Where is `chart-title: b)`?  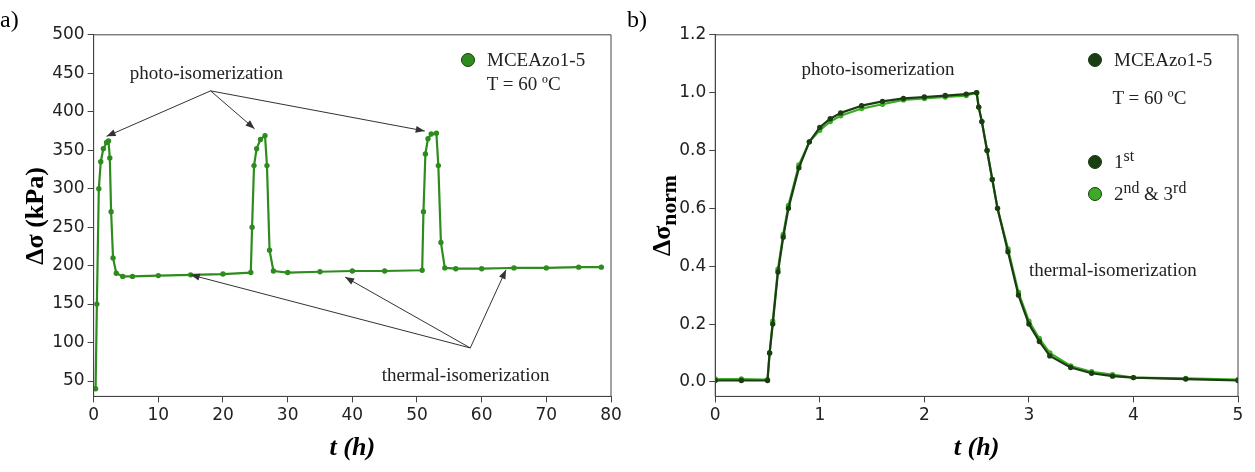
chart-title: b) is located at coordinates (637, 18).